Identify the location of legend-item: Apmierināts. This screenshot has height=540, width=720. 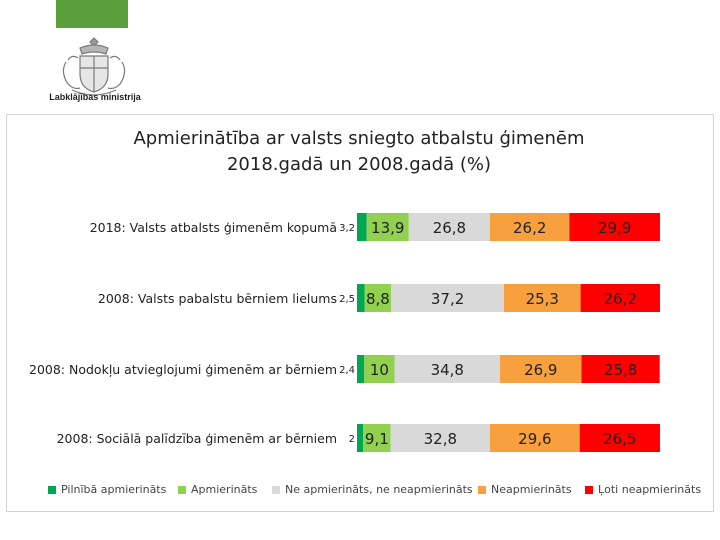
(217, 489).